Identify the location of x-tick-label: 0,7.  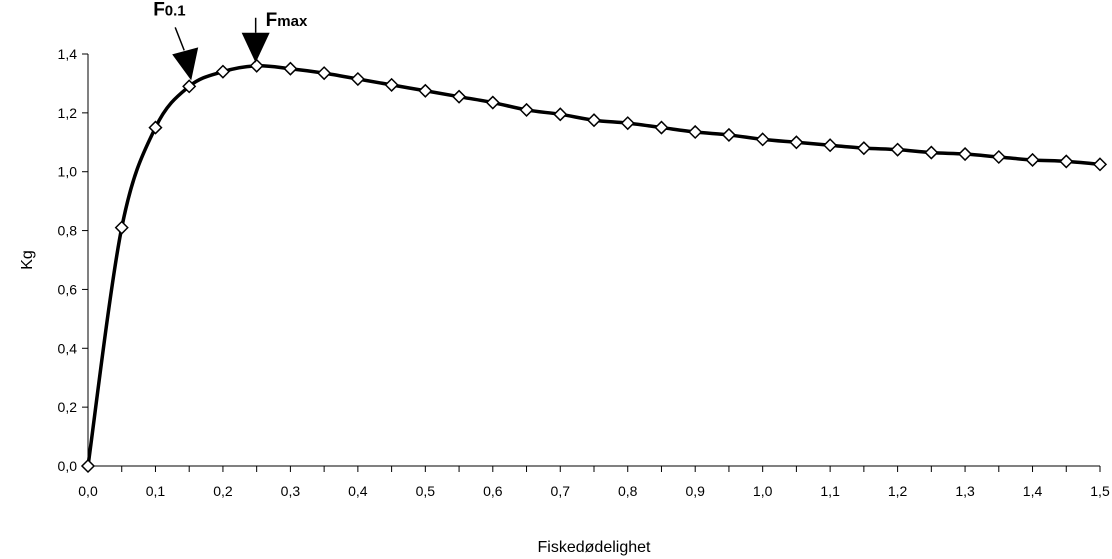
(561, 491).